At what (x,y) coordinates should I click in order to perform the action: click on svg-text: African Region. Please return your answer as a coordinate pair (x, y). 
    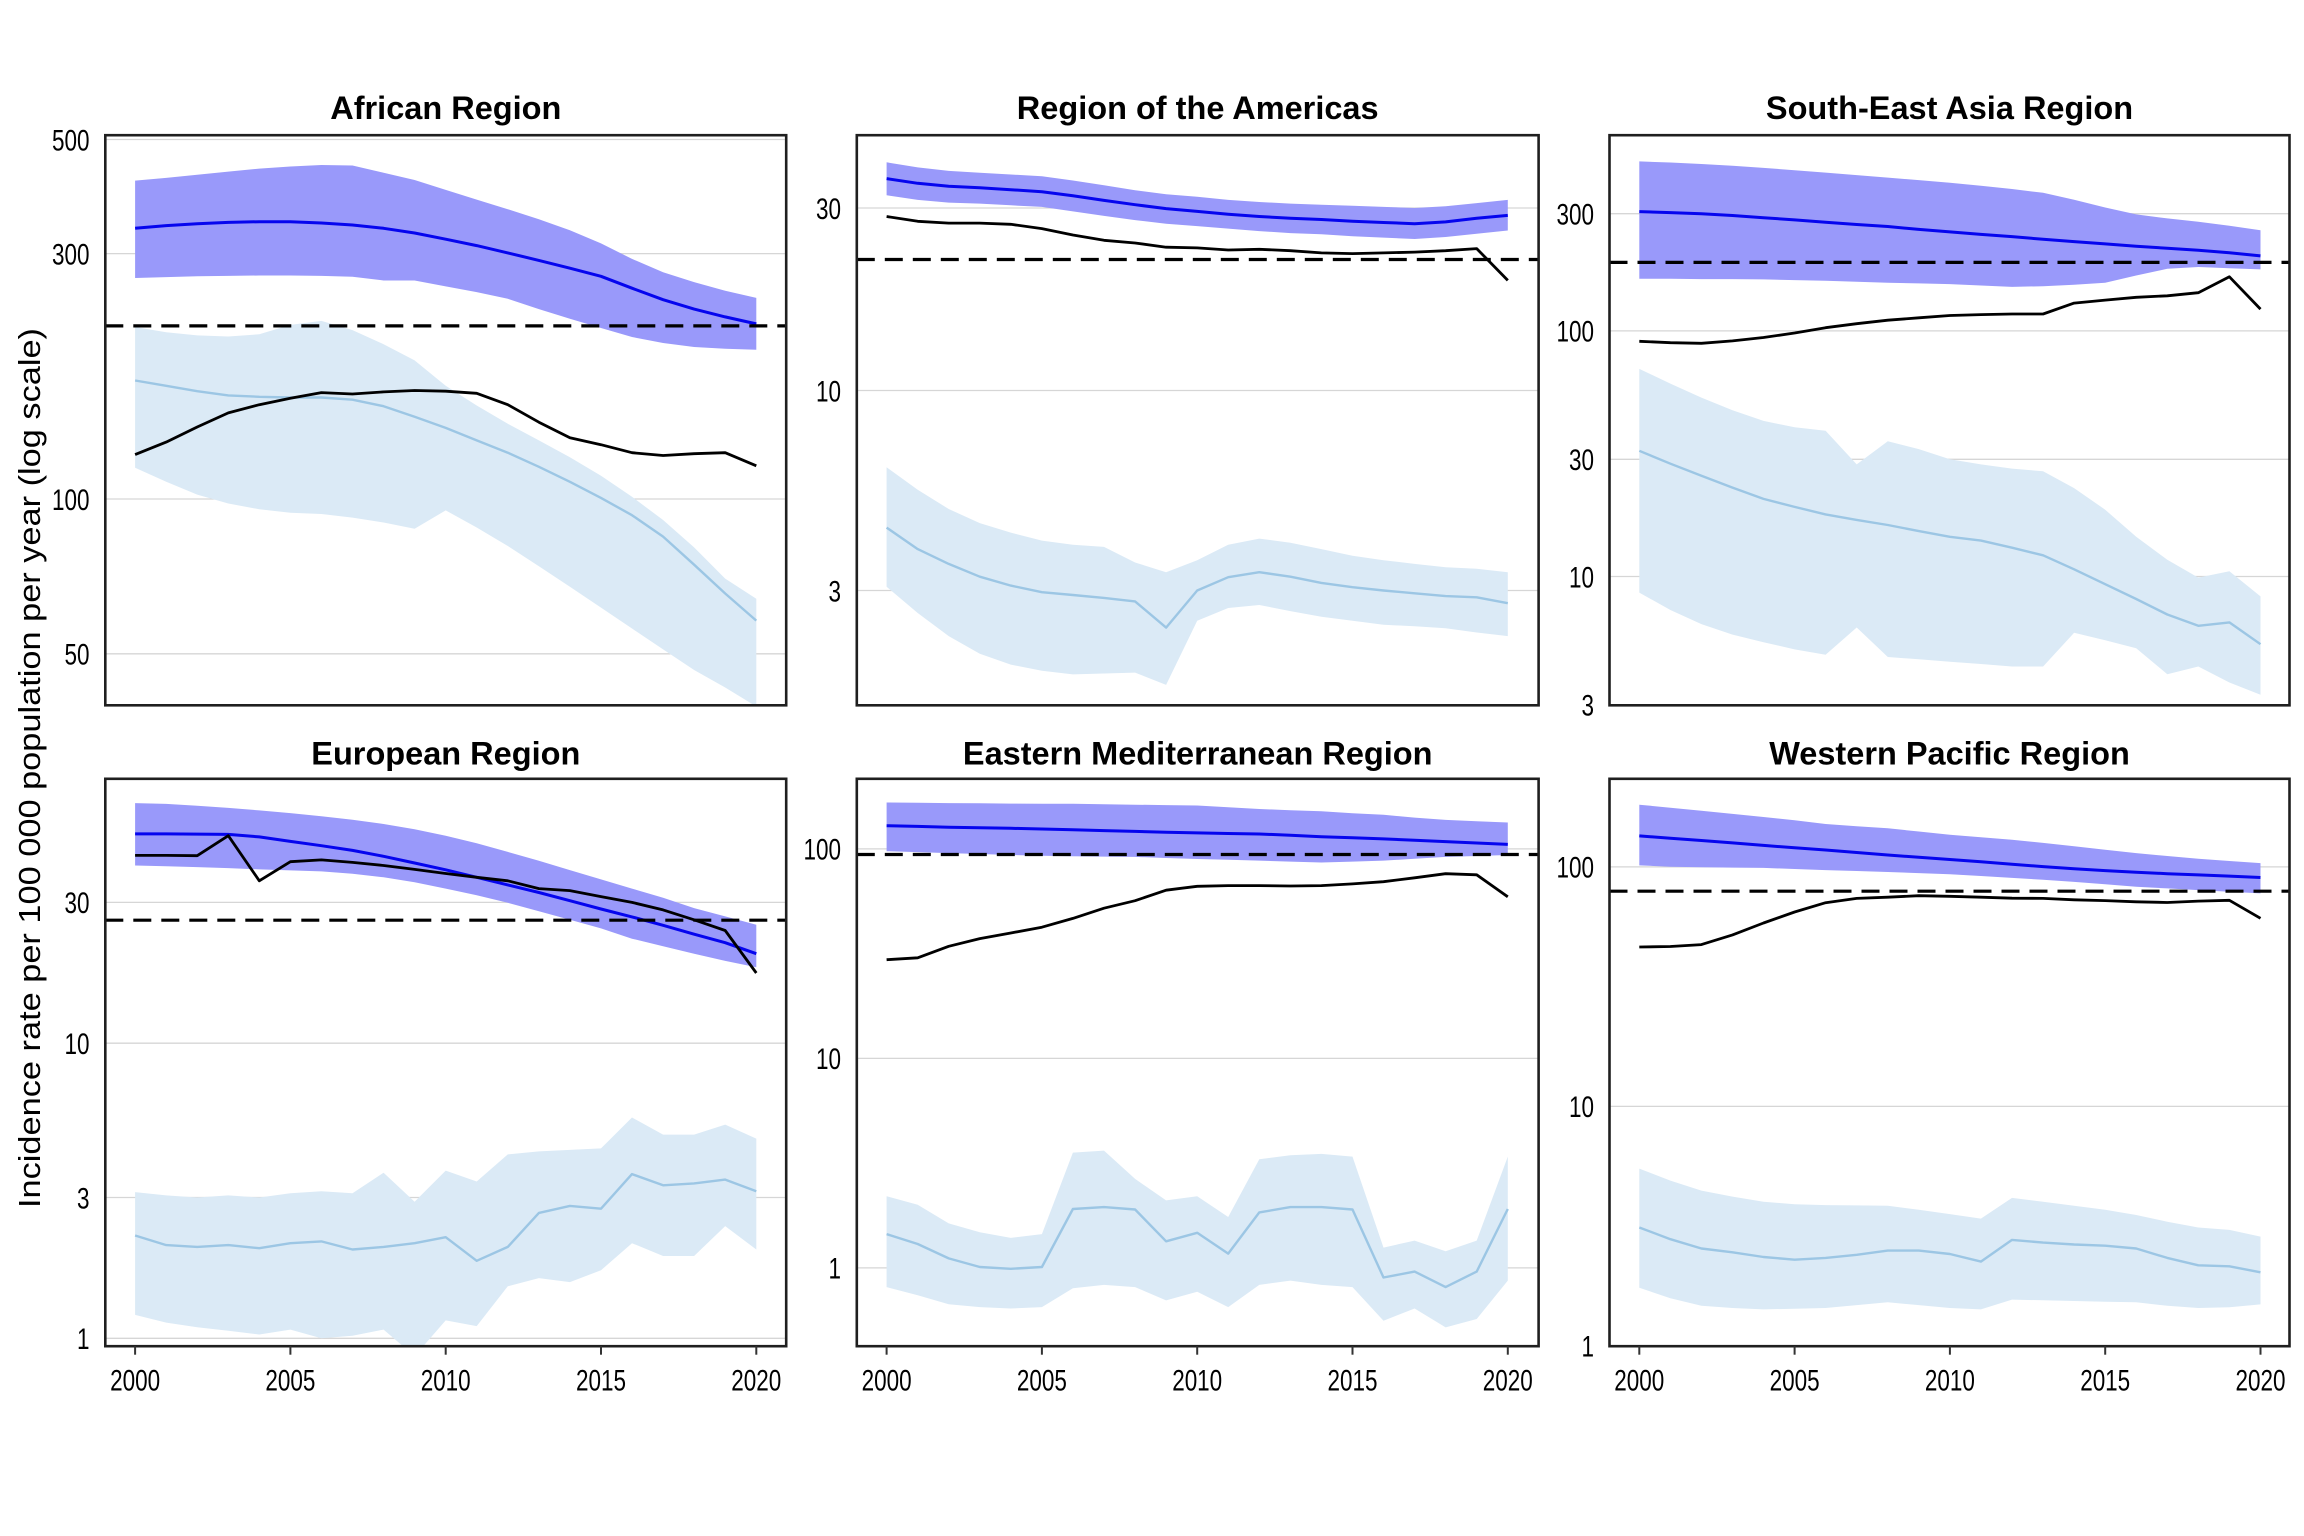
    Looking at the image, I should click on (445, 108).